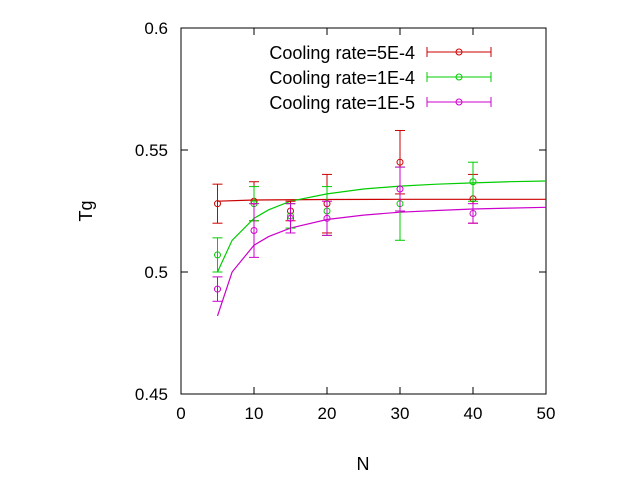 The image size is (640, 480). What do you see at coordinates (86, 210) in the screenshot?
I see `y-axis-label: Tg` at bounding box center [86, 210].